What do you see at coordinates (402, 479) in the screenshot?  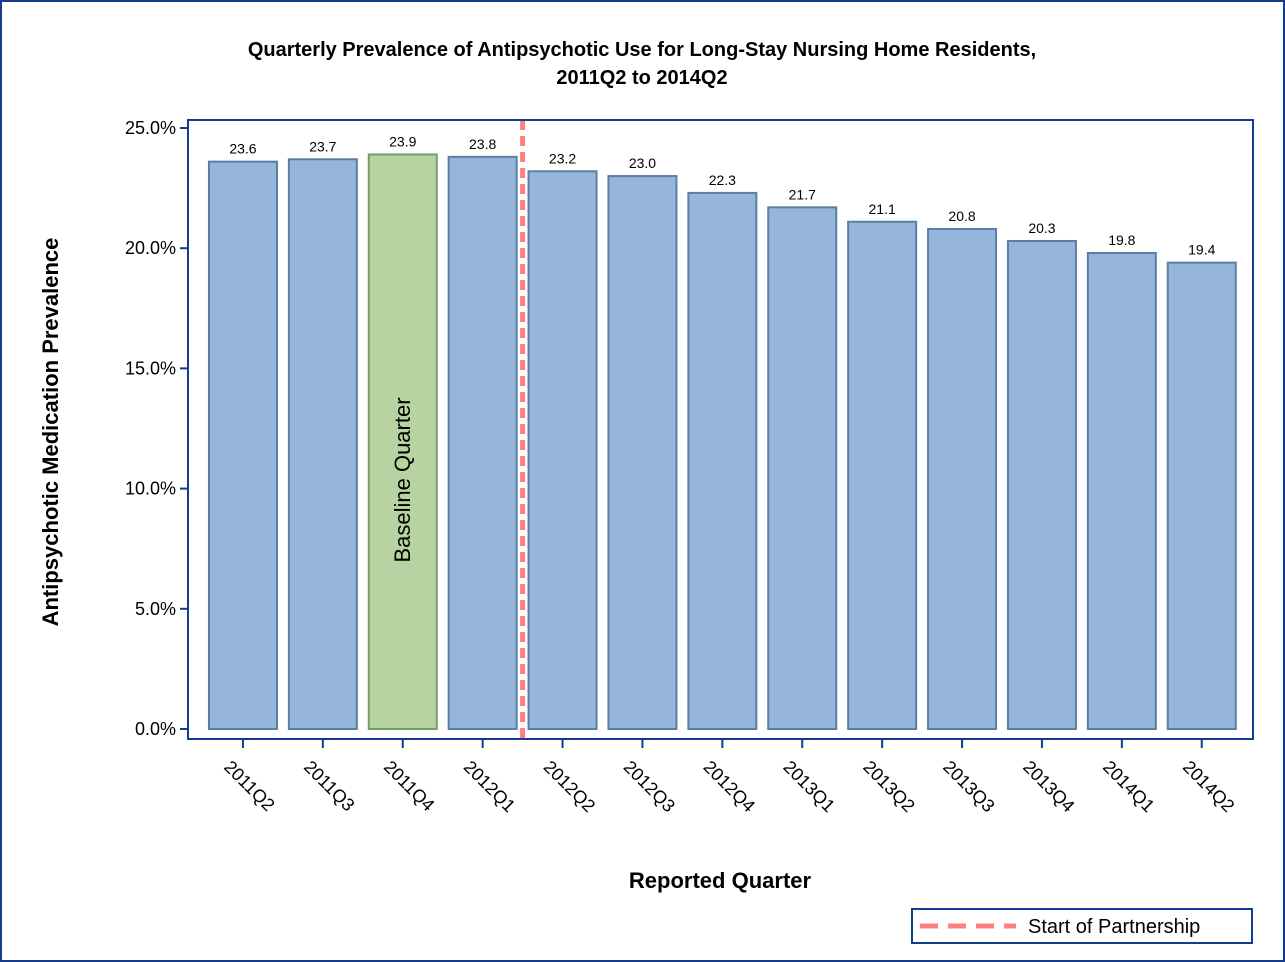 I see `annotation: Baseline Quarter` at bounding box center [402, 479].